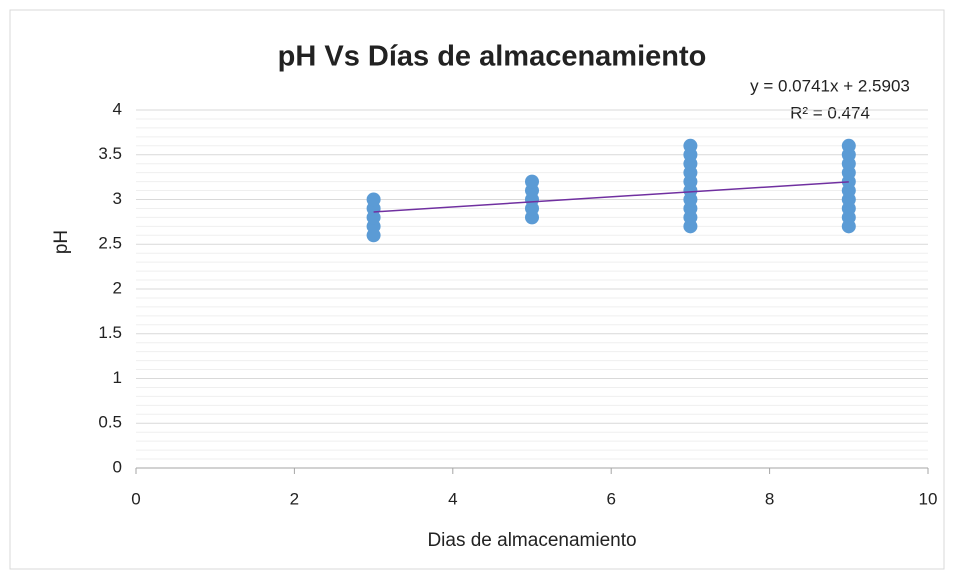  I want to click on x-tick-label: 0, so click(135, 498).